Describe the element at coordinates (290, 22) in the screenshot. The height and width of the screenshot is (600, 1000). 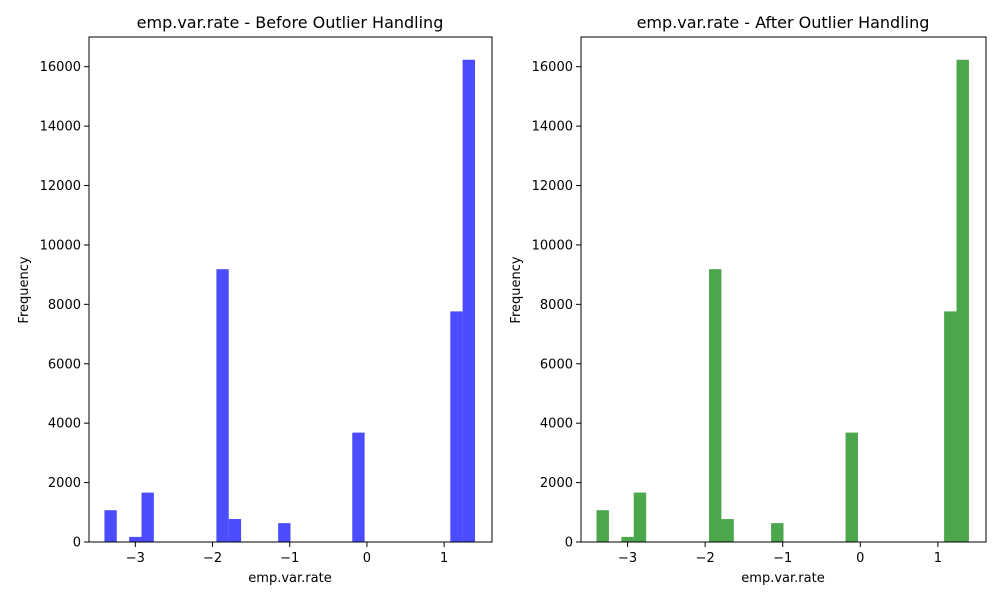
I see `chart-title: emp.var.rate - Before Outlier Handling` at that location.